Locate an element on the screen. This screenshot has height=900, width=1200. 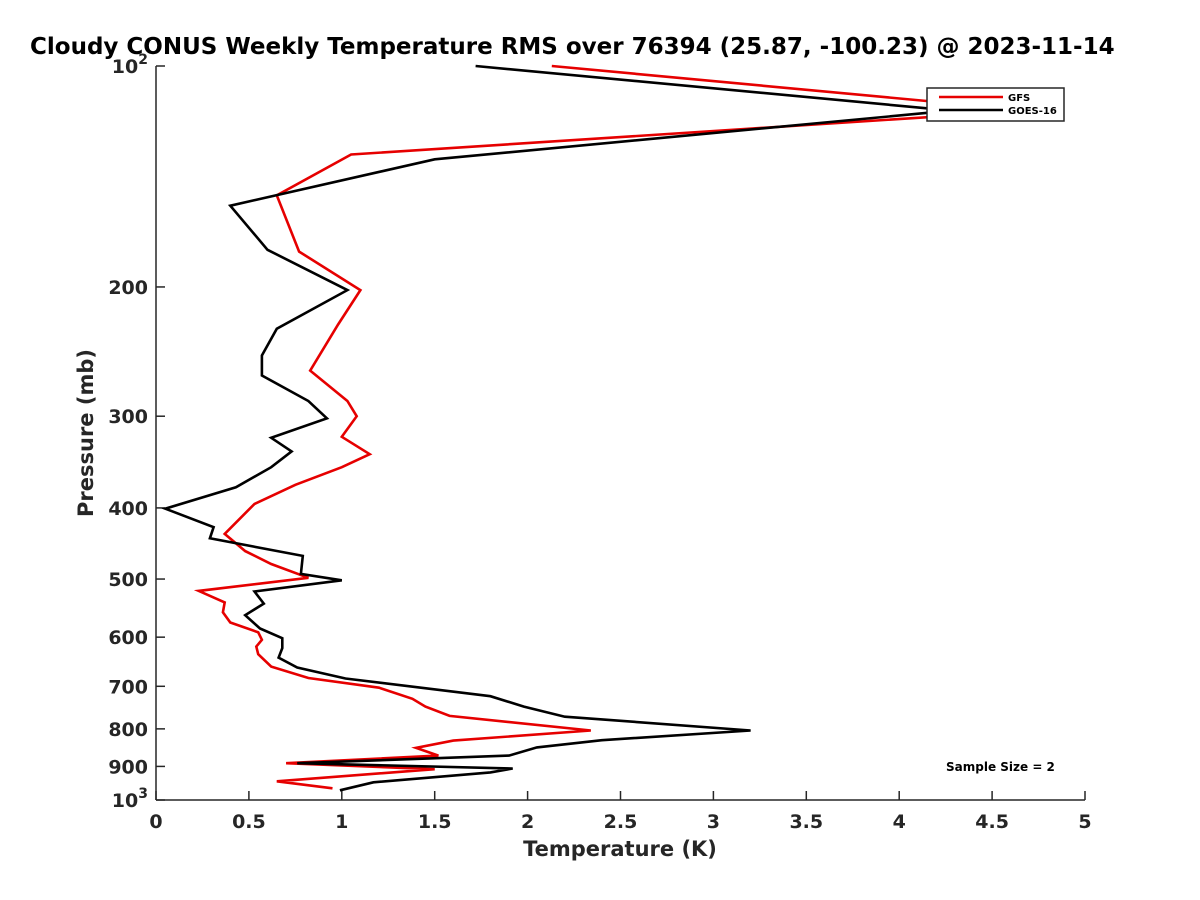
x-tick-label: 0 is located at coordinates (155, 822).